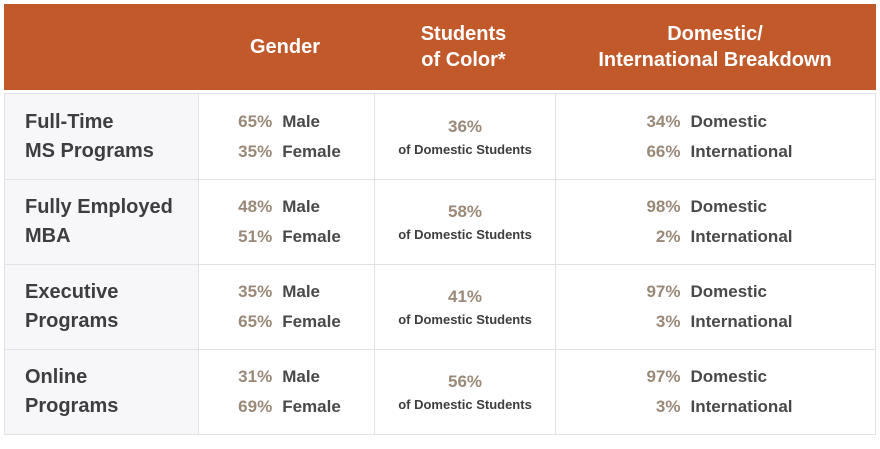 This screenshot has width=880, height=449. What do you see at coordinates (255, 236) in the screenshot?
I see `female-percent: 51%` at bounding box center [255, 236].